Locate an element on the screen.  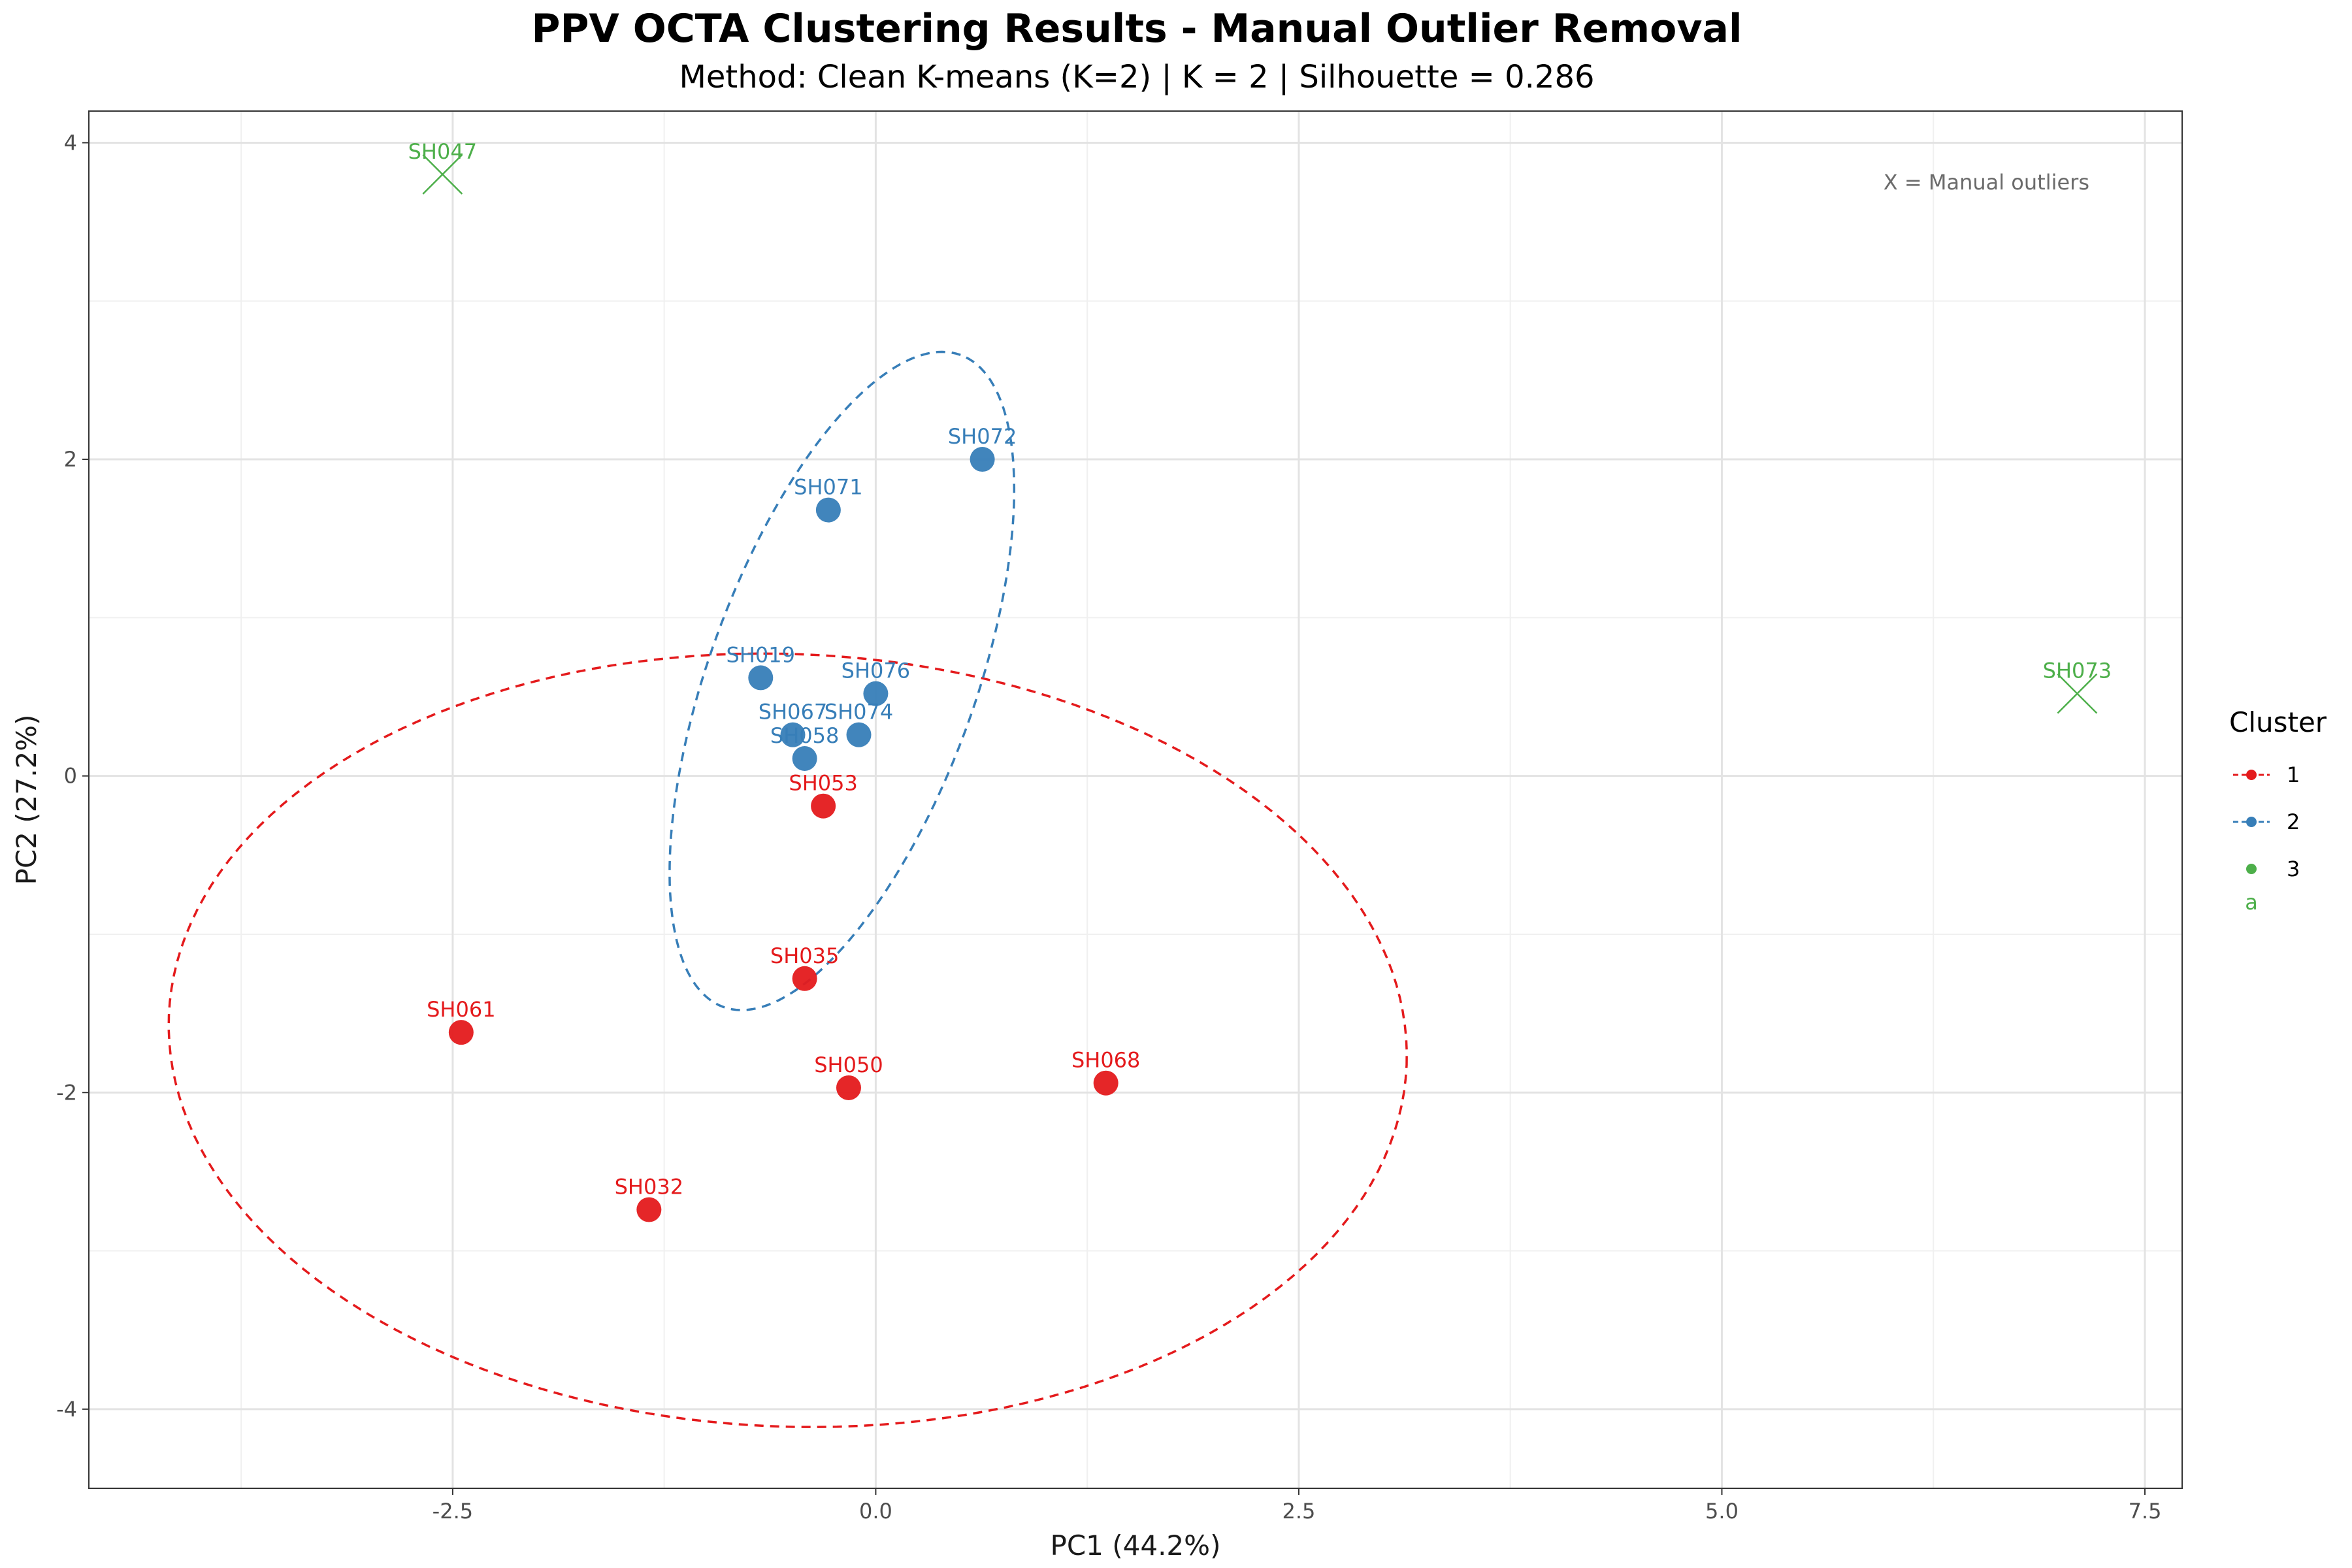
point-label: SH061 is located at coordinates (461, 1009).